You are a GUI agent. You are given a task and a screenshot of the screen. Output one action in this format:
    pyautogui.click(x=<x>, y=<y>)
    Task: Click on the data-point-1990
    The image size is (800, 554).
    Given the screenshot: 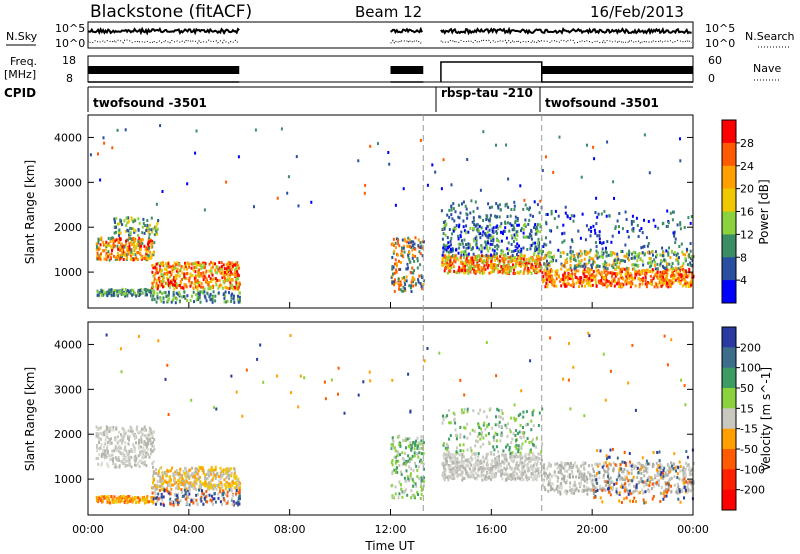 What is the action you would take?
    pyautogui.click(x=547, y=285)
    